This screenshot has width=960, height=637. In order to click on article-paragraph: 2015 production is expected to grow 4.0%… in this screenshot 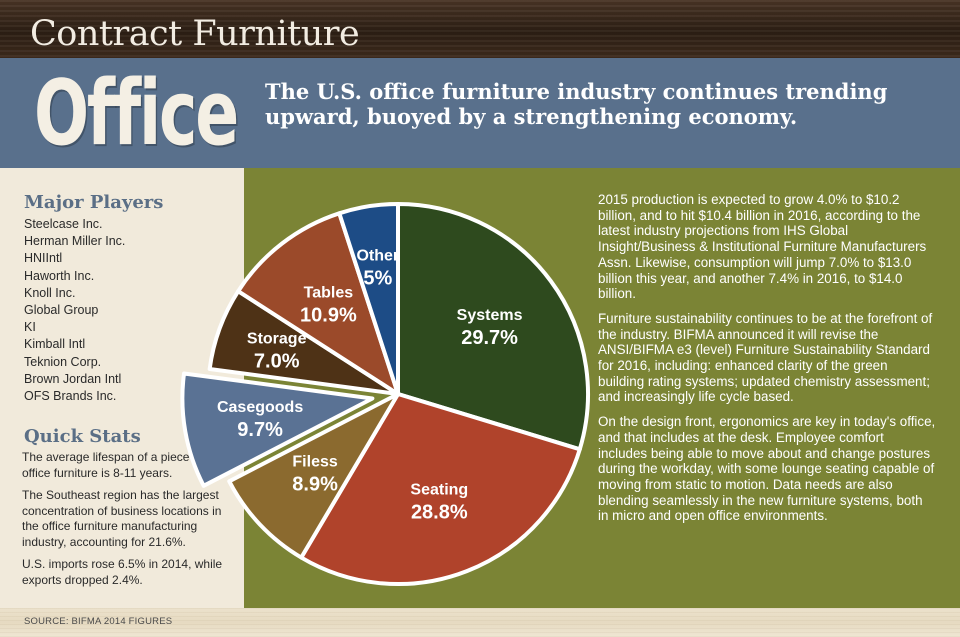, I will do `click(762, 247)`.